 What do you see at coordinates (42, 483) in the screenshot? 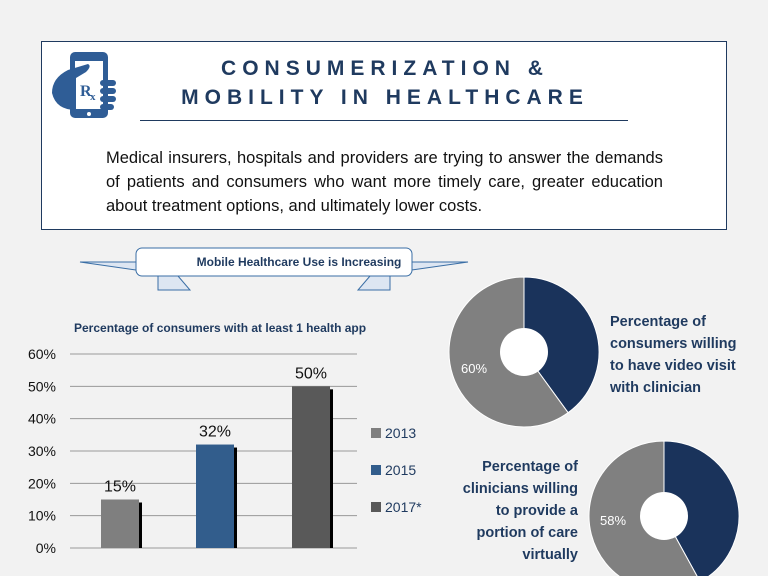
I see `y-tick-label: 20%` at bounding box center [42, 483].